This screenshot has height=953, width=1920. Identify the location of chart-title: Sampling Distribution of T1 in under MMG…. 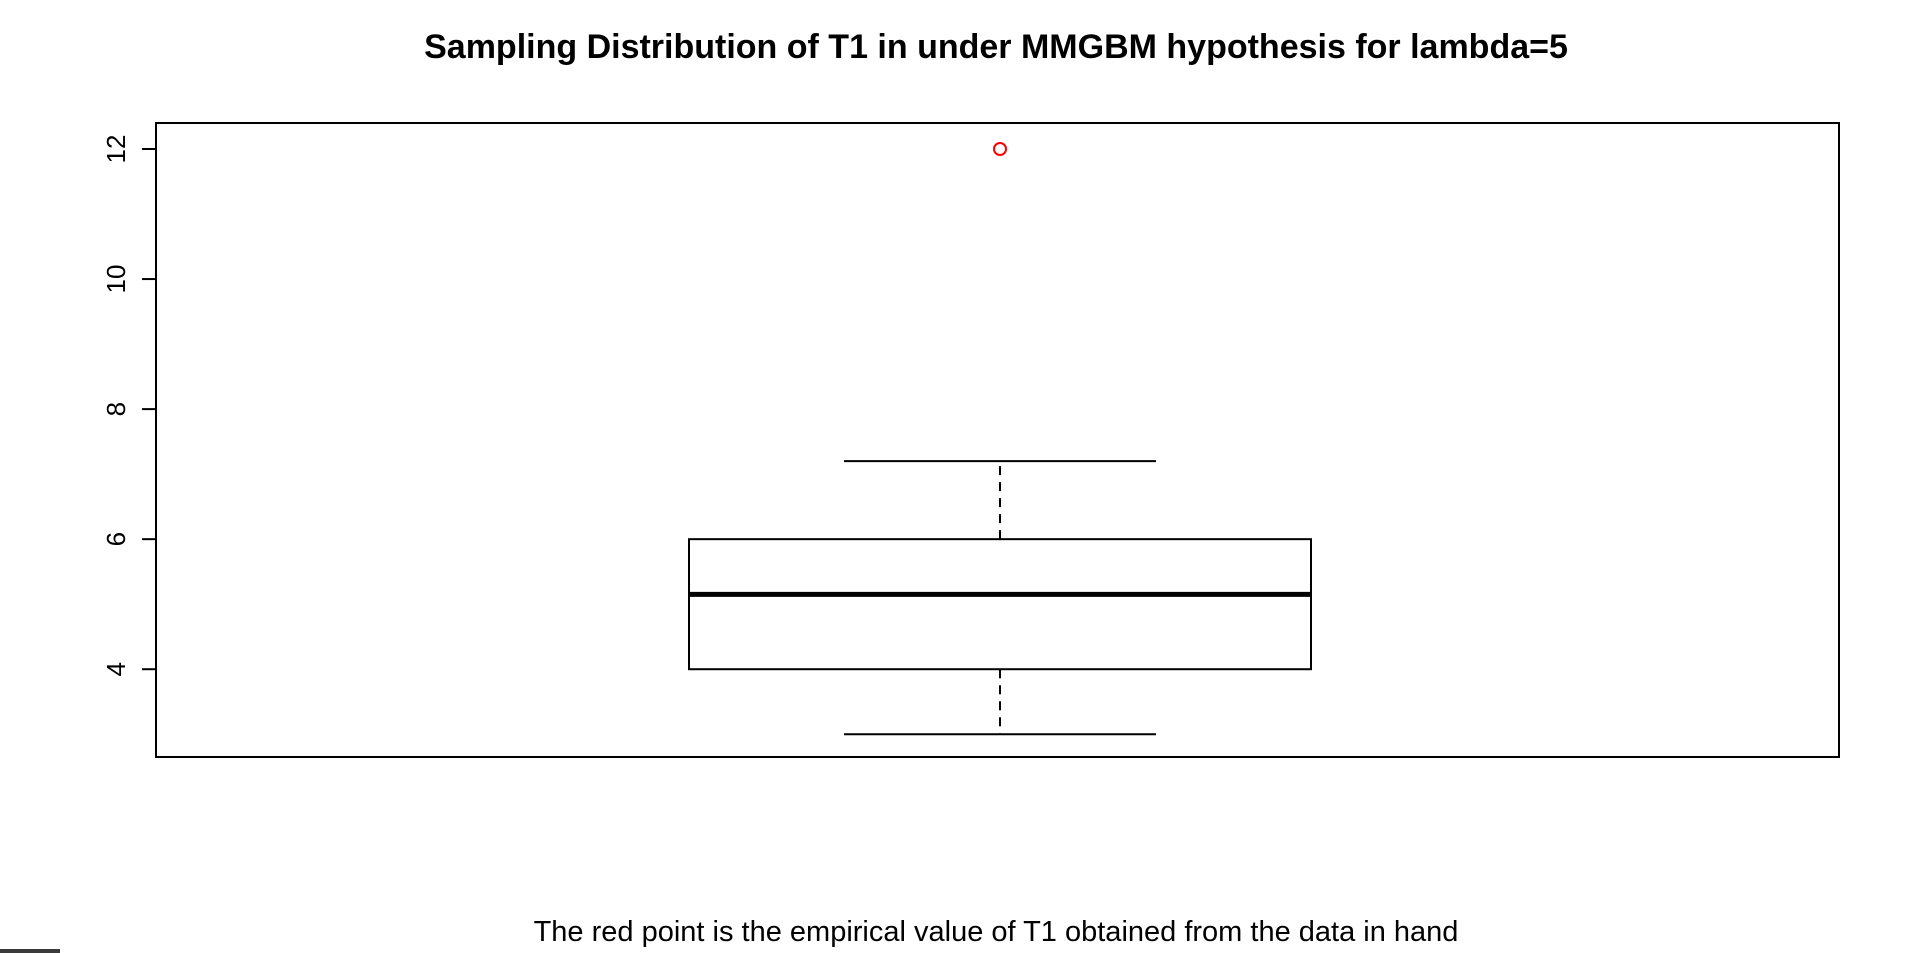
(996, 47).